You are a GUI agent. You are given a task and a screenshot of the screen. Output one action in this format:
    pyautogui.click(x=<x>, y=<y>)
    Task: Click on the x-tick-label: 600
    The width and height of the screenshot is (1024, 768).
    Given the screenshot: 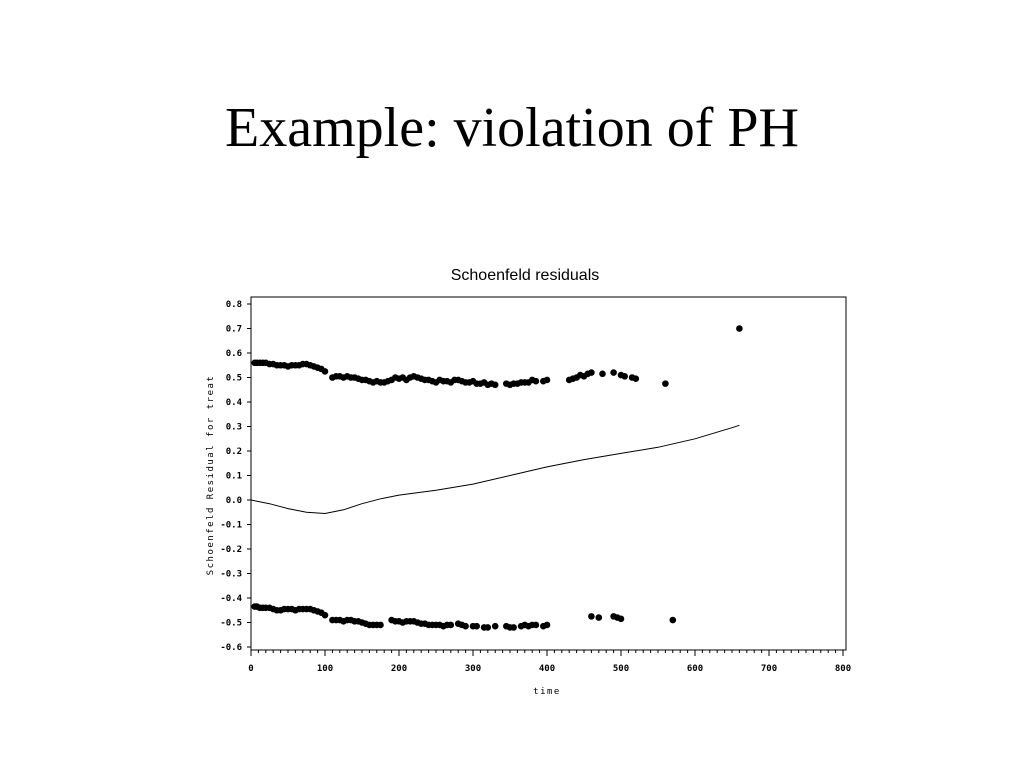 What is the action you would take?
    pyautogui.click(x=695, y=669)
    